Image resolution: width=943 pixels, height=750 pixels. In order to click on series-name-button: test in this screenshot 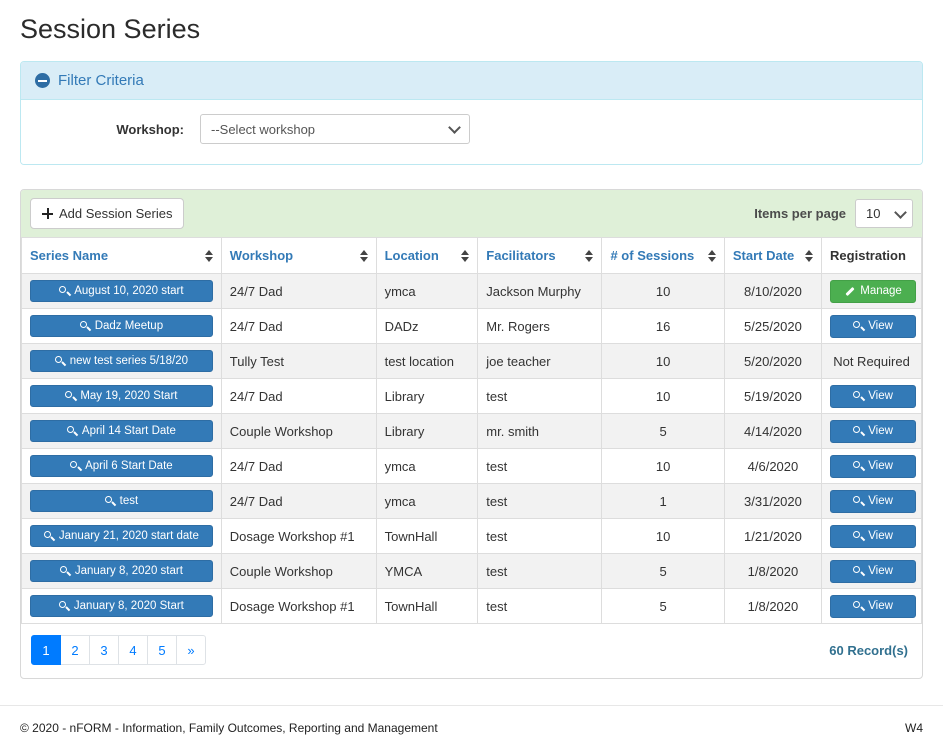, I will do `click(121, 501)`.